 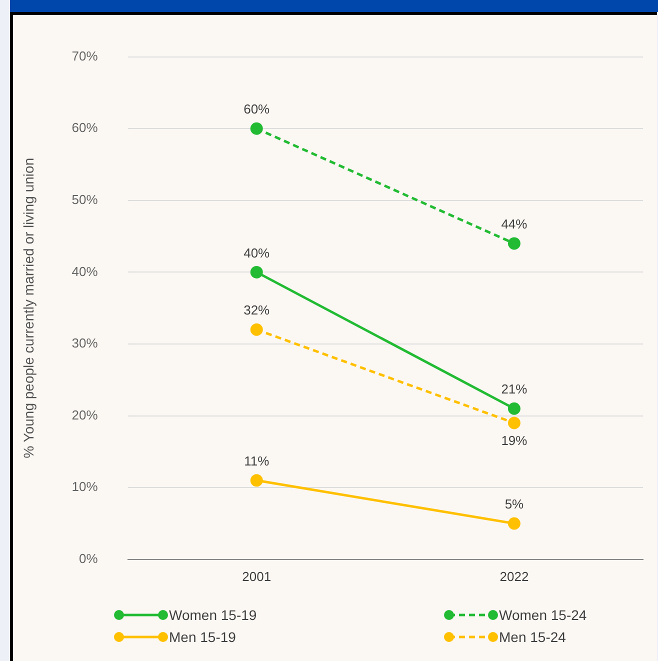 I want to click on y-tick-label: 60%, so click(x=85, y=128).